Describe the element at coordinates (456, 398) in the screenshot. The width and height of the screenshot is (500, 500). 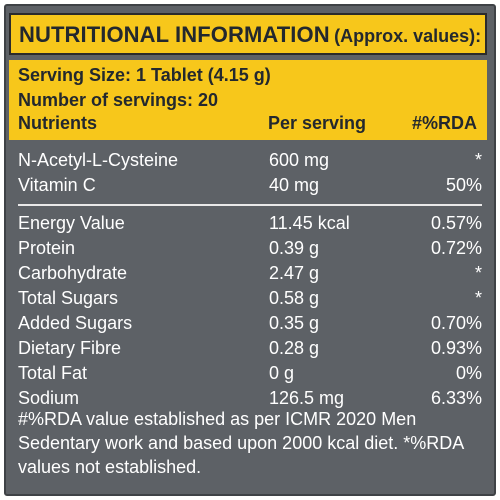
I see `nutrient-rda: 6.33%` at that location.